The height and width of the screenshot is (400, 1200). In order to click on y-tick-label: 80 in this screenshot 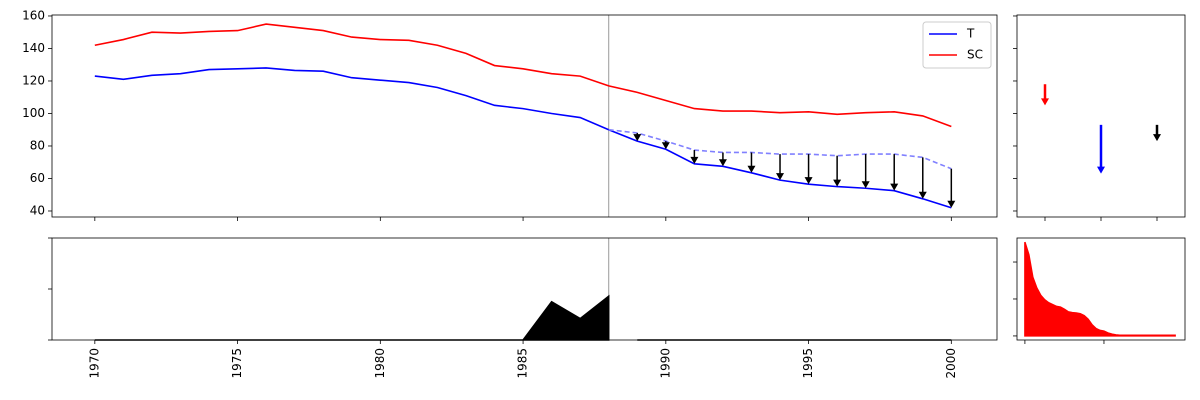, I will do `click(37, 145)`.